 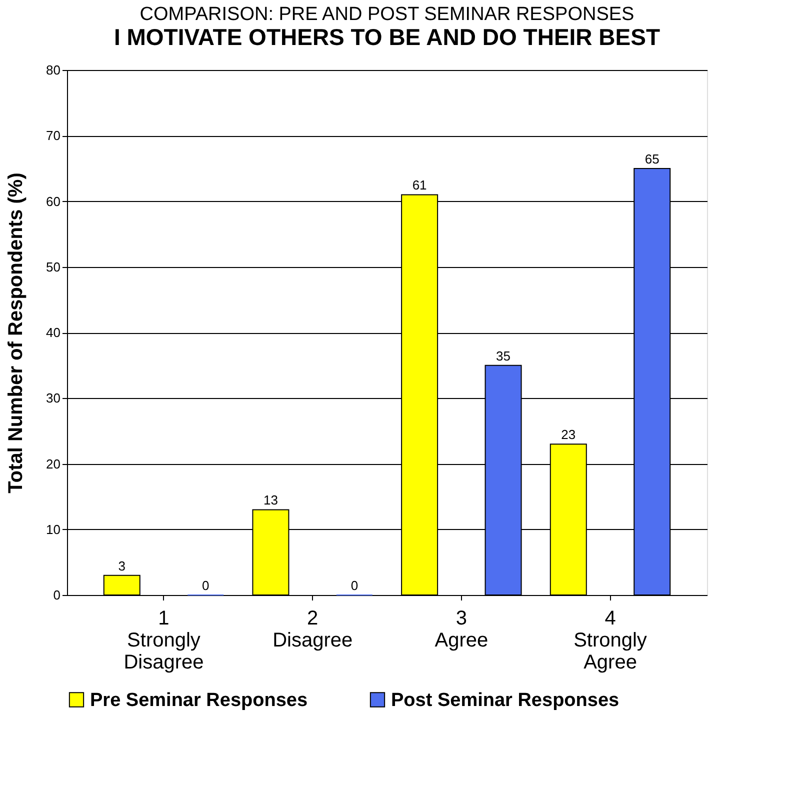 What do you see at coordinates (53, 70) in the screenshot?
I see `y-tick-label: 80` at bounding box center [53, 70].